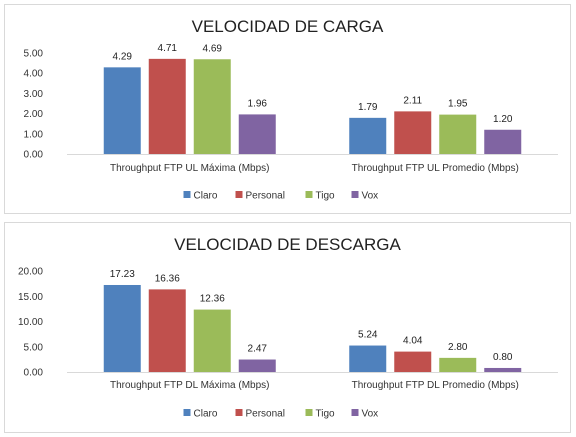 The image size is (576, 437). I want to click on chart-title: VELOCIDAD DE CARGA, so click(288, 26).